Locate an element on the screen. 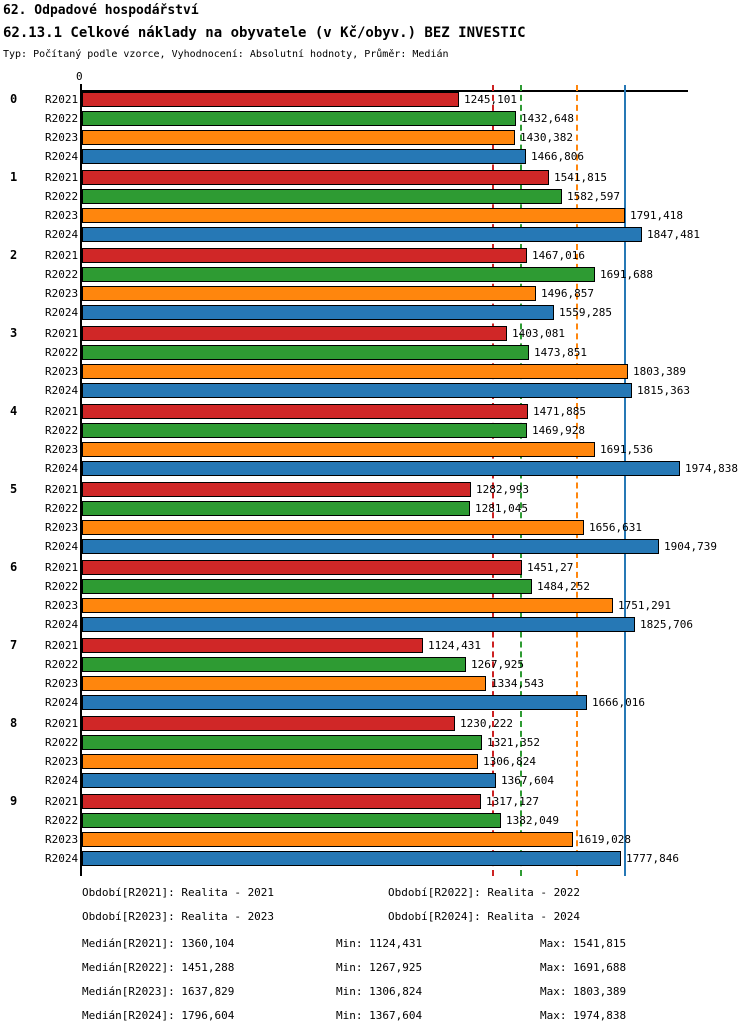  bar-r2021-g7 is located at coordinates (252, 645).